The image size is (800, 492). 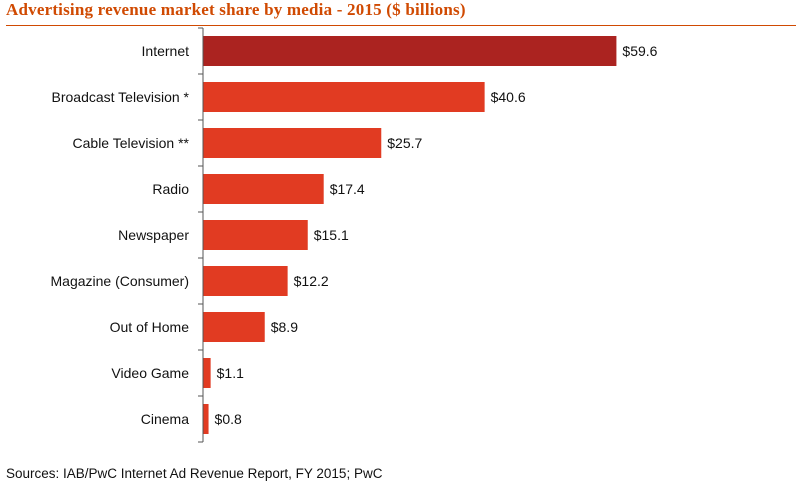 What do you see at coordinates (230, 373) in the screenshot?
I see `value-label: $1.1` at bounding box center [230, 373].